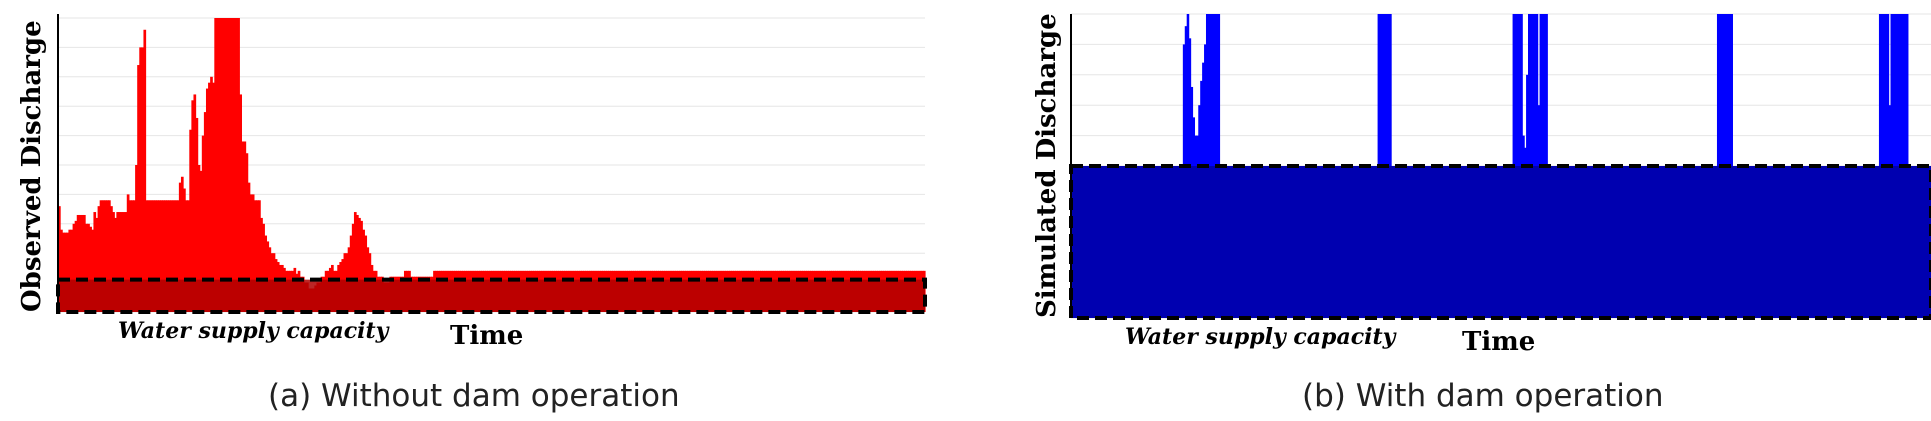  What do you see at coordinates (32, 166) in the screenshot?
I see `y-axis-label-a: Observed Discharge` at bounding box center [32, 166].